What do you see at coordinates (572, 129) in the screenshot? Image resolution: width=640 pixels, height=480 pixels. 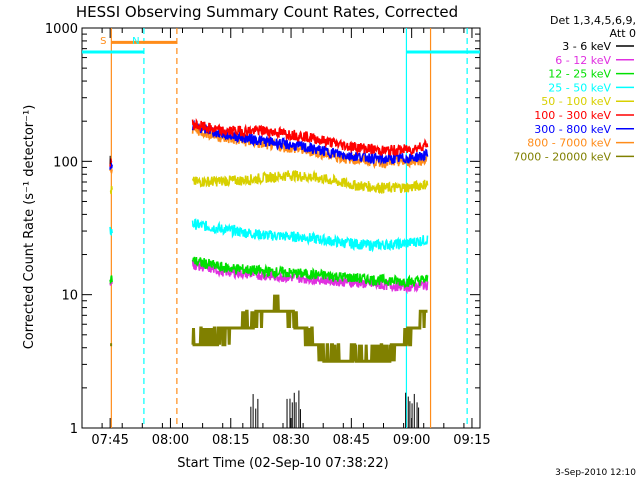 I see `legend-label: 300 - 800 keV` at bounding box center [572, 129].